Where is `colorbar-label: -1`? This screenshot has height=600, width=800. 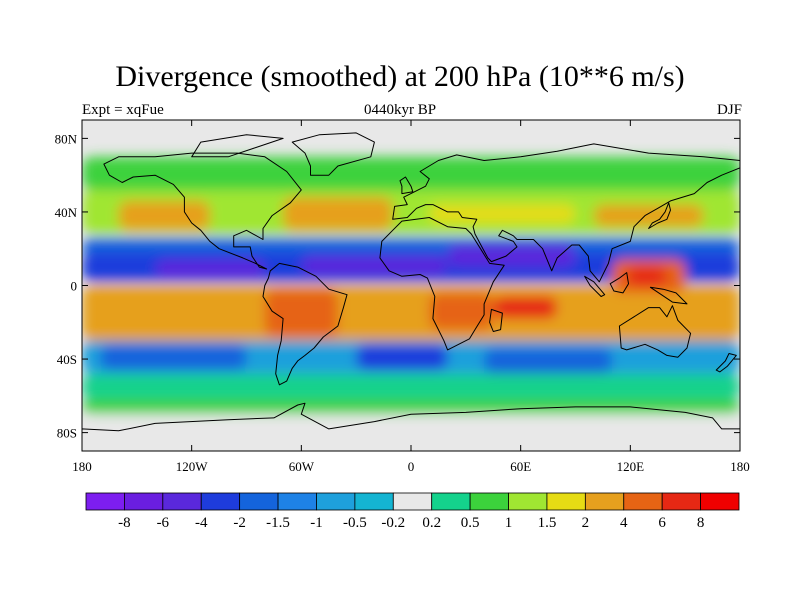
colorbar-label: -1 is located at coordinates (316, 523).